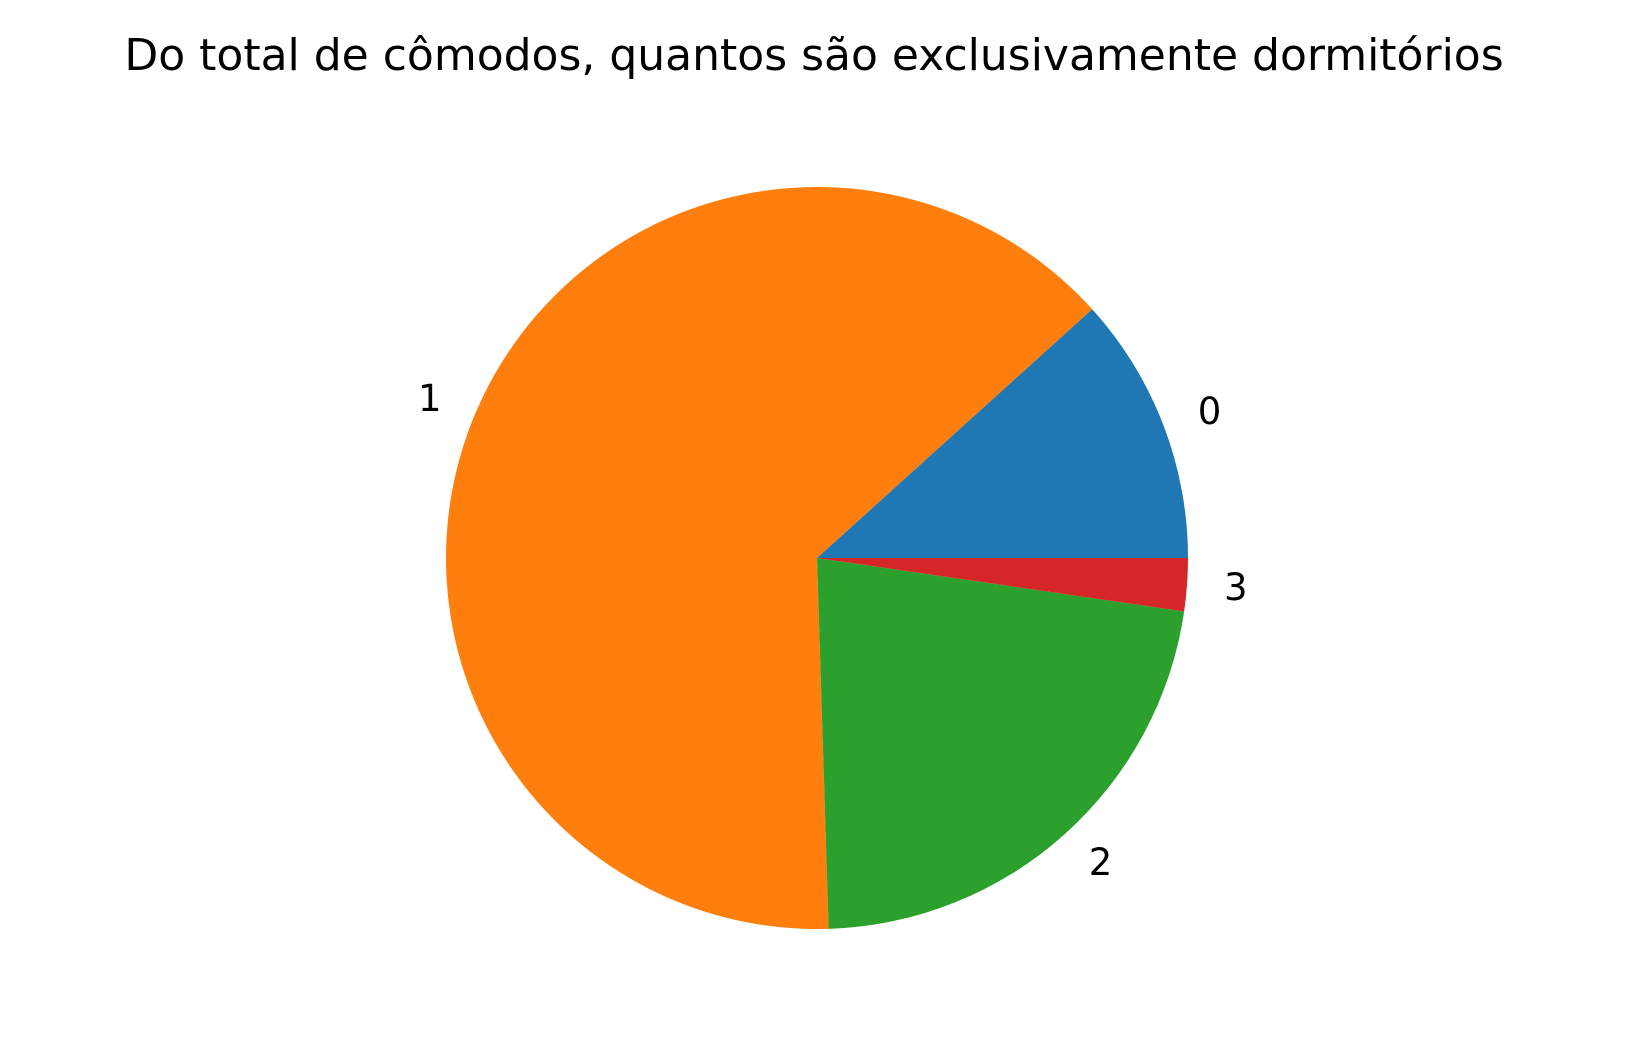 The width and height of the screenshot is (1629, 1049). What do you see at coordinates (1236, 587) in the screenshot?
I see `pie-label-3: 3` at bounding box center [1236, 587].